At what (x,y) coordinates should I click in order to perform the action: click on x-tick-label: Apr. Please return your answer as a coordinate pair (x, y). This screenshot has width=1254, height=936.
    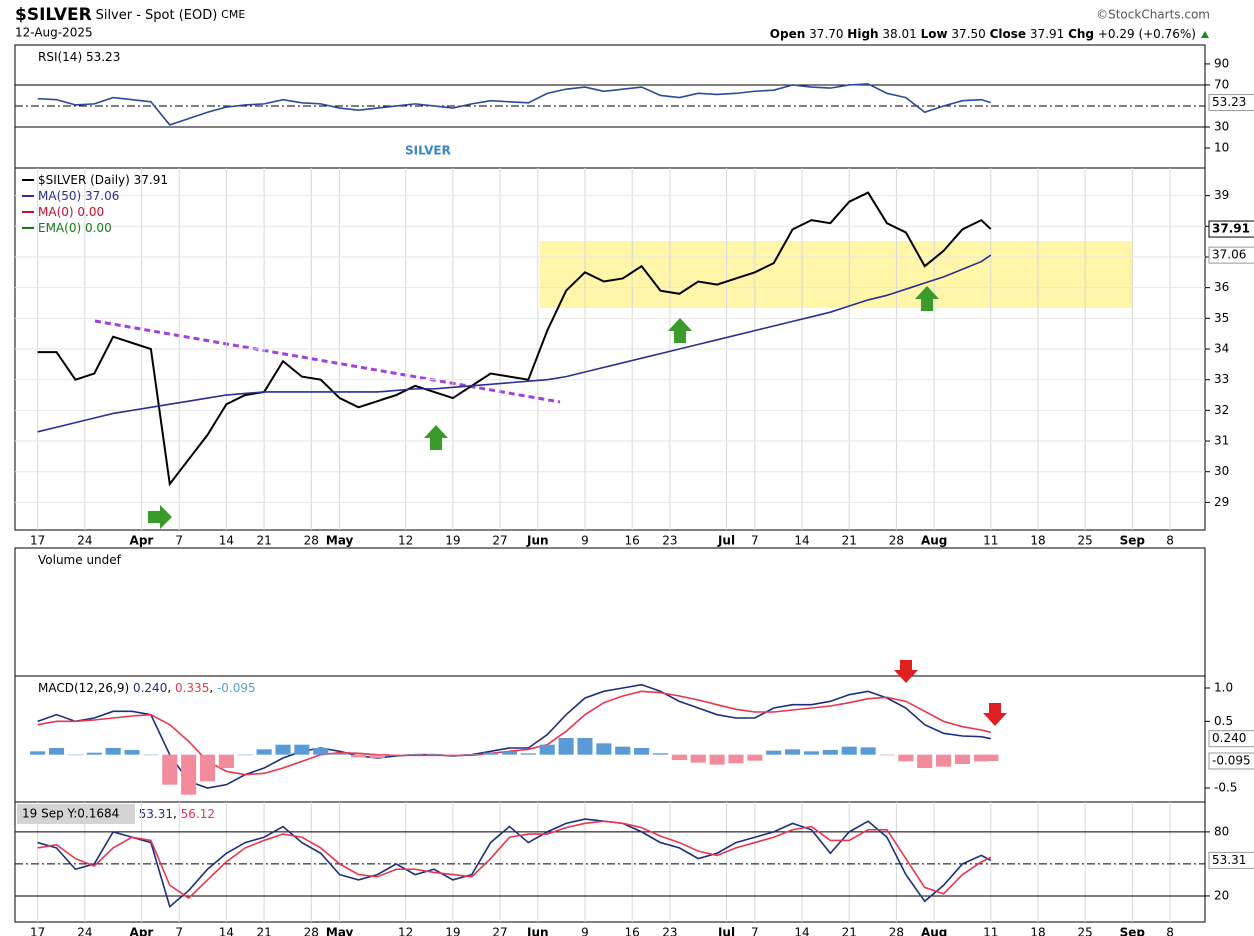
    Looking at the image, I should click on (142, 931).